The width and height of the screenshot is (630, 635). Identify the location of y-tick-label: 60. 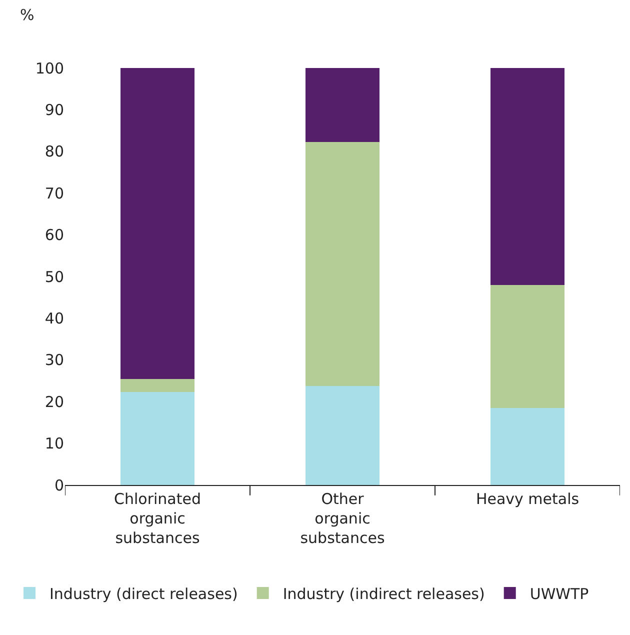
(54, 235).